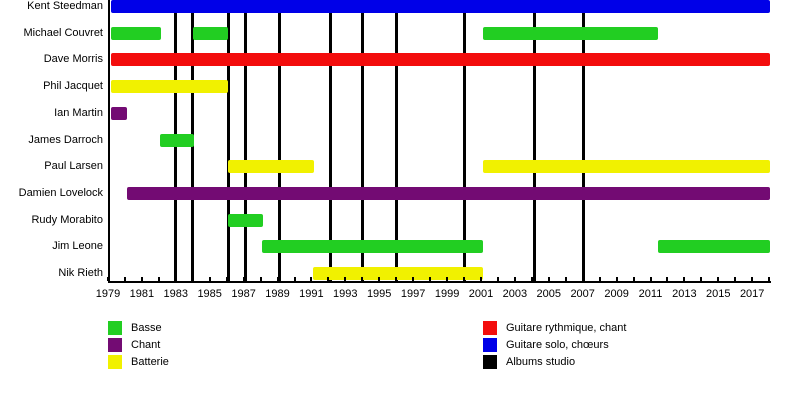 The width and height of the screenshot is (800, 400). Describe the element at coordinates (142, 294) in the screenshot. I see `axis-year-label: 1981` at that location.